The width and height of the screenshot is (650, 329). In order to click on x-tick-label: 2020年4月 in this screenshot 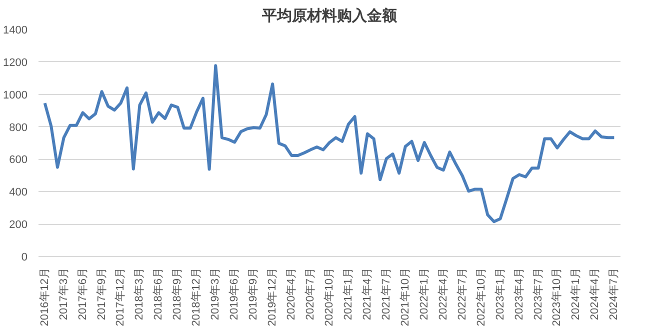, I will do `click(292, 293)`.